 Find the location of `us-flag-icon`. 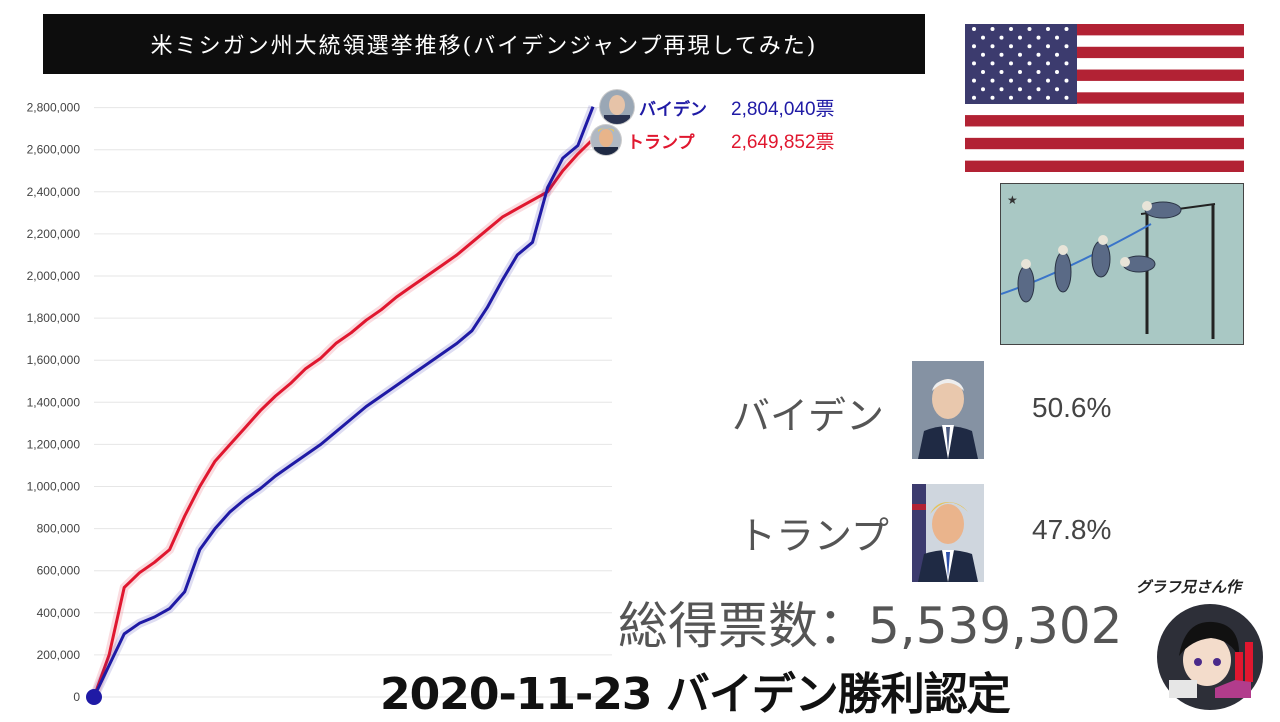

us-flag-icon is located at coordinates (1104, 98).